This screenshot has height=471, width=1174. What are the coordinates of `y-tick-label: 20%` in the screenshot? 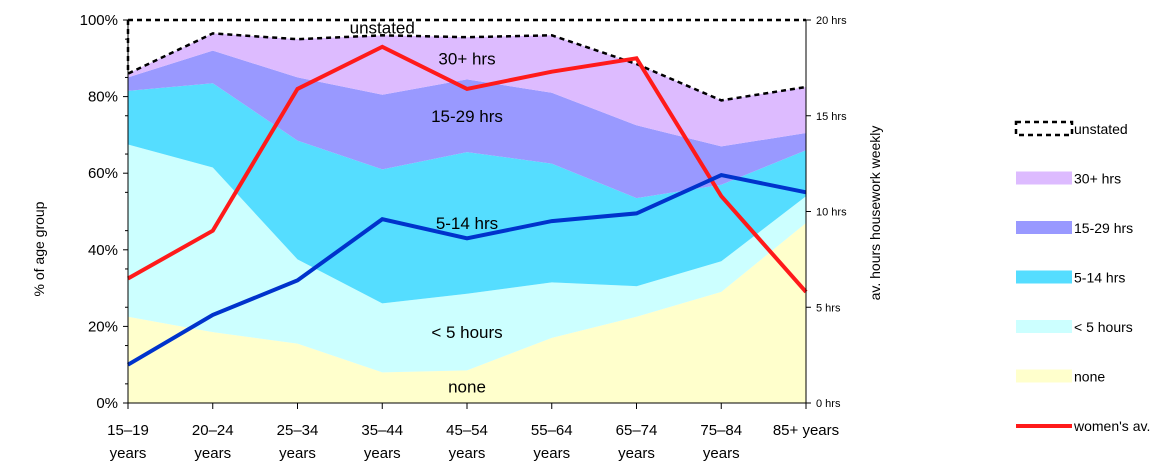 It's located at (103, 326).